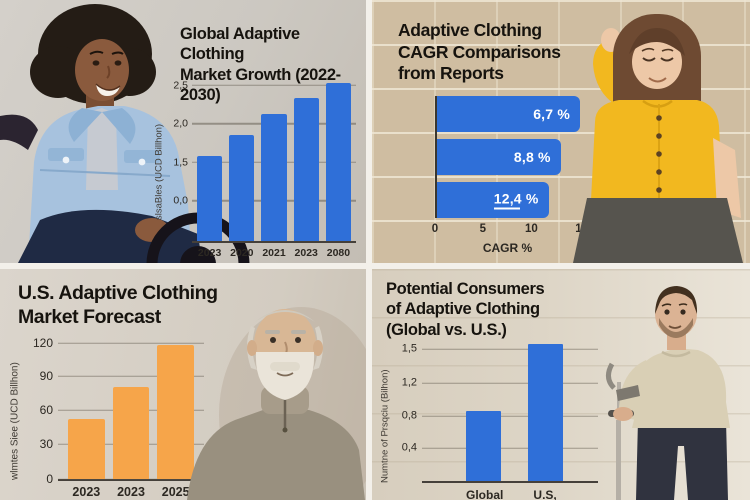 This screenshot has height=500, width=750. Describe the element at coordinates (89, 317) in the screenshot. I see `title-line: Market Forecast` at that location.